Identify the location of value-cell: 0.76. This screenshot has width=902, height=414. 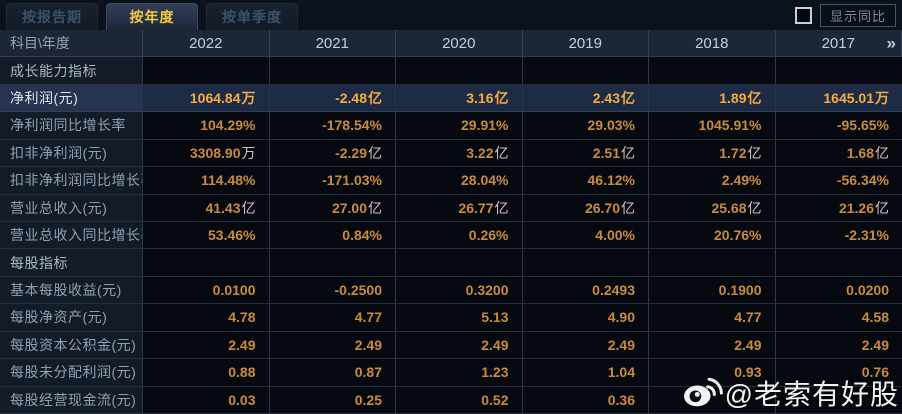
(838, 372).